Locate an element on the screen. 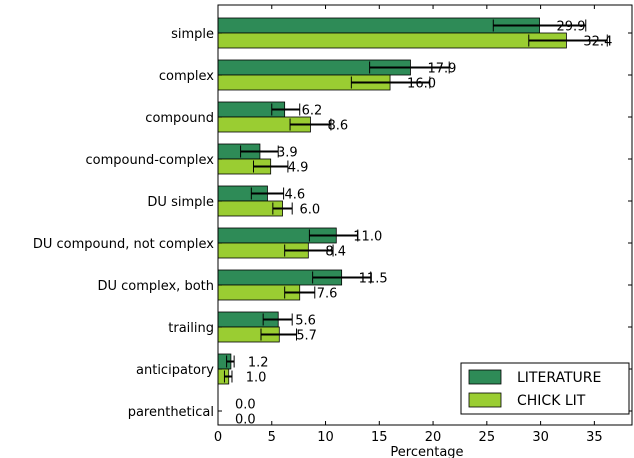 The height and width of the screenshot is (458, 634). data-label-chick-lit-anticipatory: 1.0 is located at coordinates (256, 378).